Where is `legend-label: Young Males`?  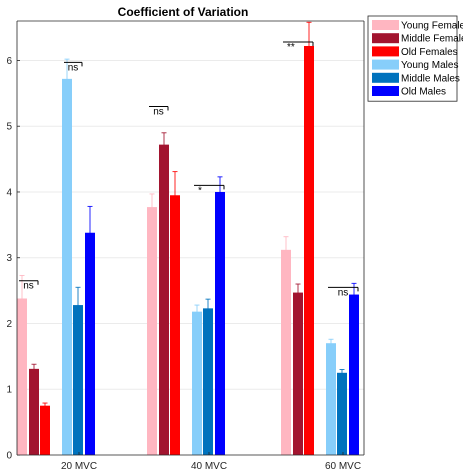
legend-label: Young Males is located at coordinates (429, 65).